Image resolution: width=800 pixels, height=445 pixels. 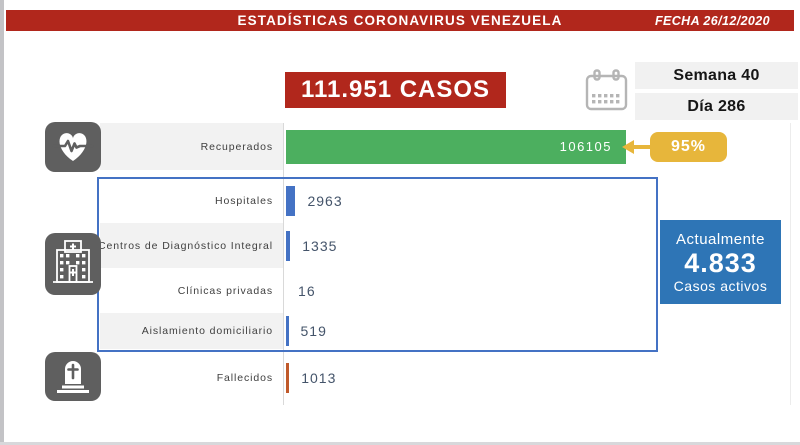 I want to click on chart-row-hospitales: Hospitales 2963, so click(x=445, y=200).